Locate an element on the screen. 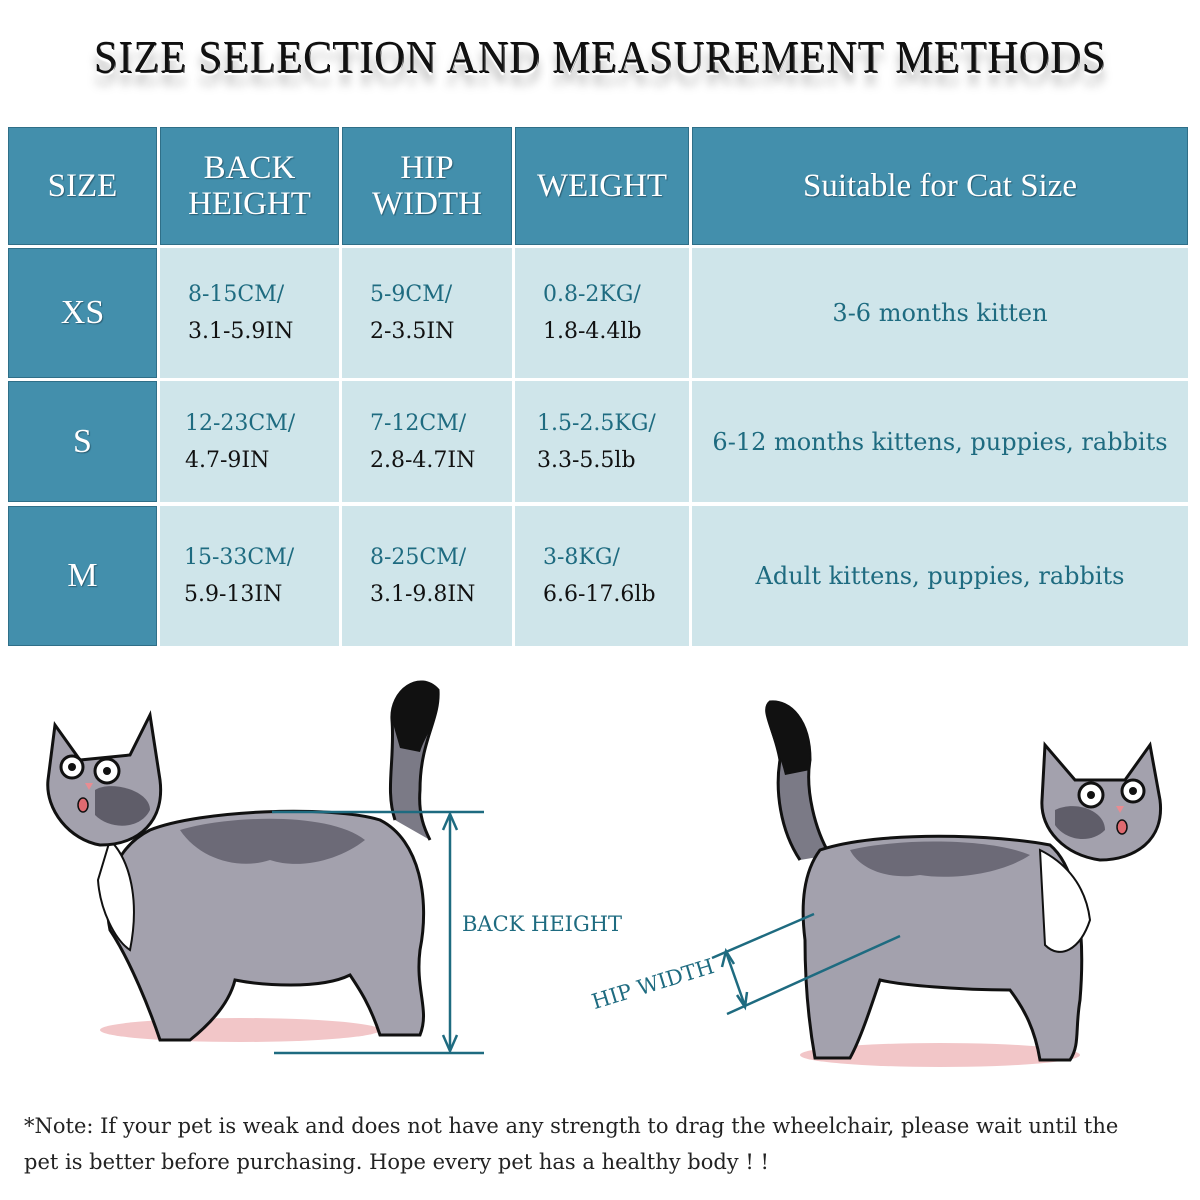 This screenshot has width=1200, height=1200. header-weight-label: WEIGHT is located at coordinates (602, 186).